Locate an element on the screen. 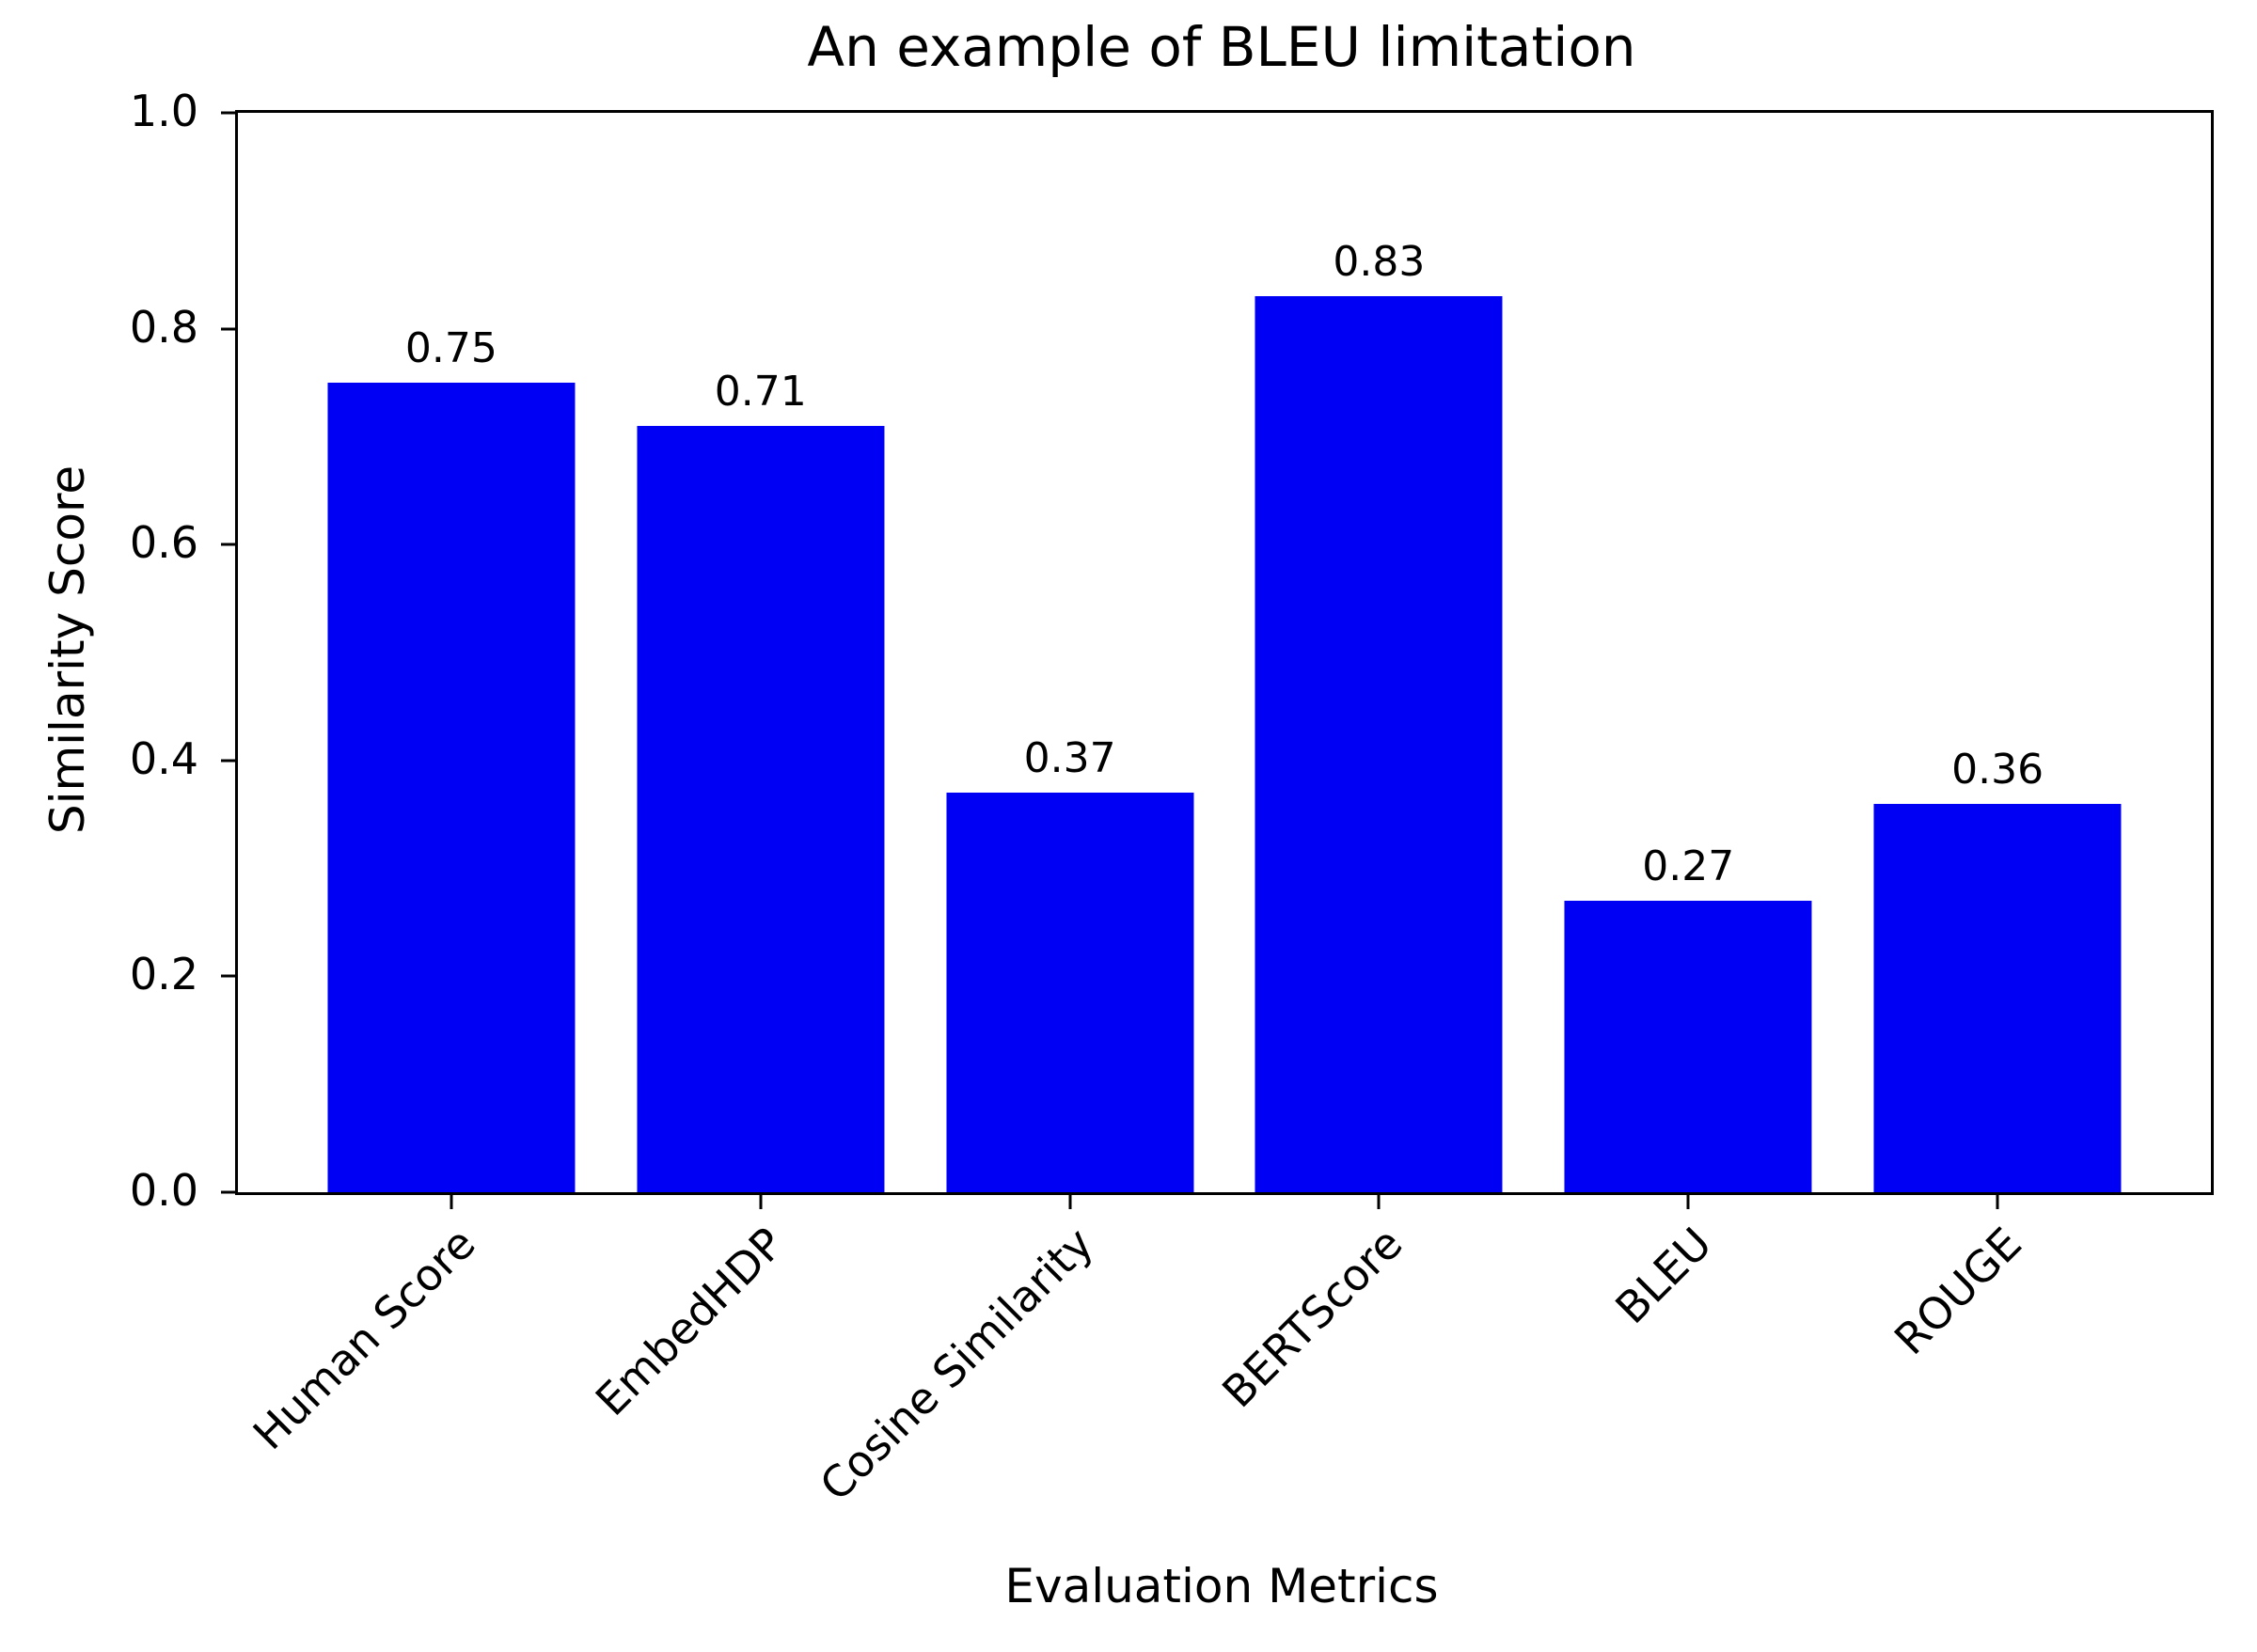 The image size is (2257, 1652). y-tick-label: 0.8 is located at coordinates (164, 327).